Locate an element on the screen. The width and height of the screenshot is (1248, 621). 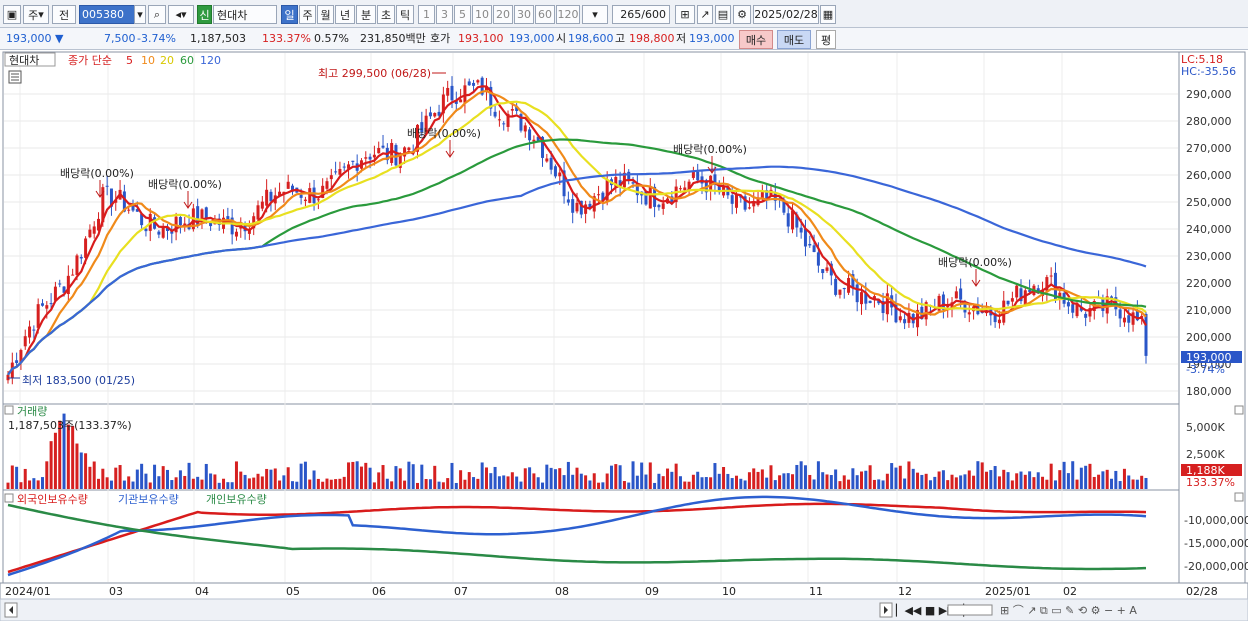
search-icon: ⌕ is located at coordinates (157, 14).